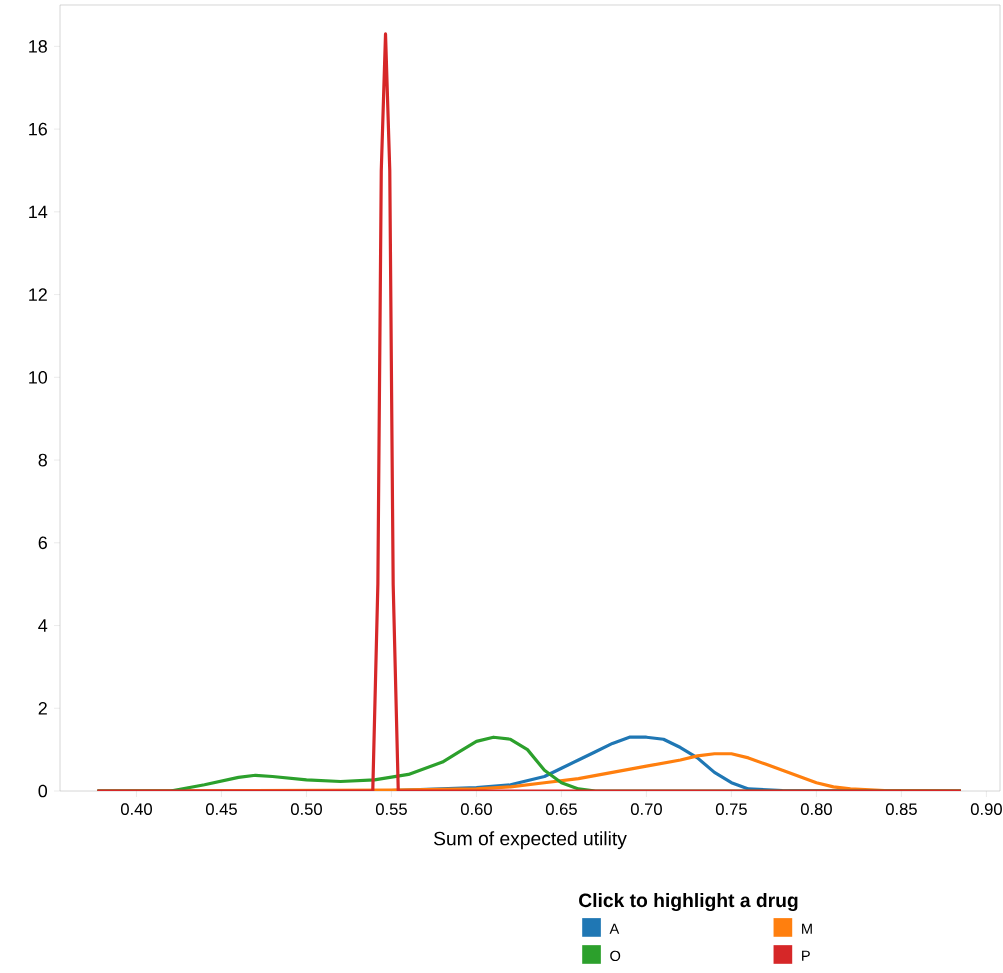 This screenshot has height=973, width=1003. What do you see at coordinates (561, 809) in the screenshot?
I see `x-tick-label: 0.65` at bounding box center [561, 809].